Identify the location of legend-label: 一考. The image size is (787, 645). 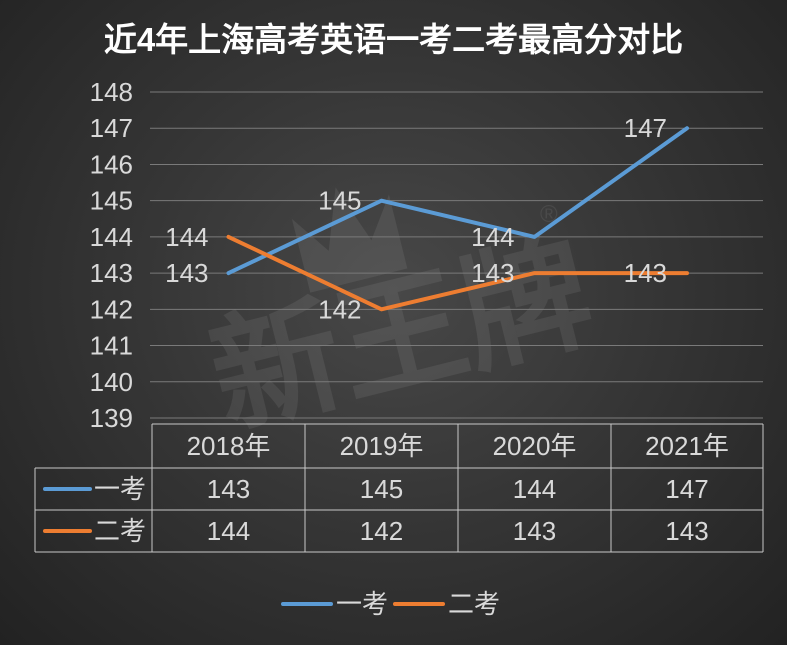
(362, 604).